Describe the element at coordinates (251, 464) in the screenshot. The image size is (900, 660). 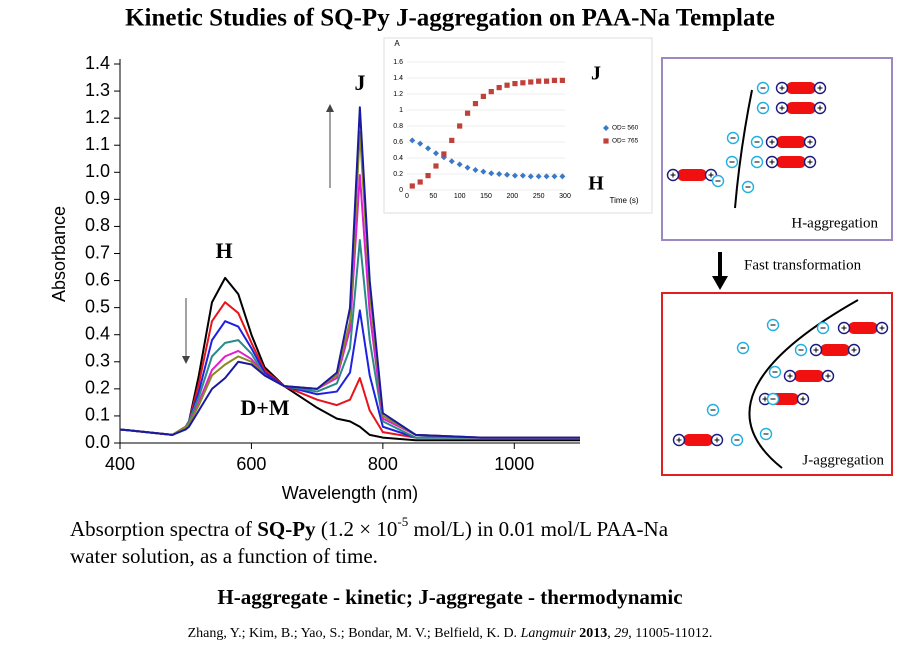
I see `x-tick-label: 600` at that location.